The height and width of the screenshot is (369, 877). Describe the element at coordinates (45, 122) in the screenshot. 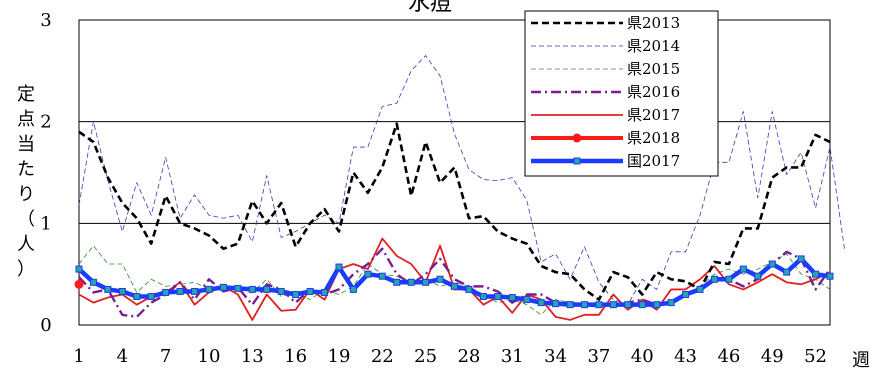

I see `y-tick-label: 2` at that location.